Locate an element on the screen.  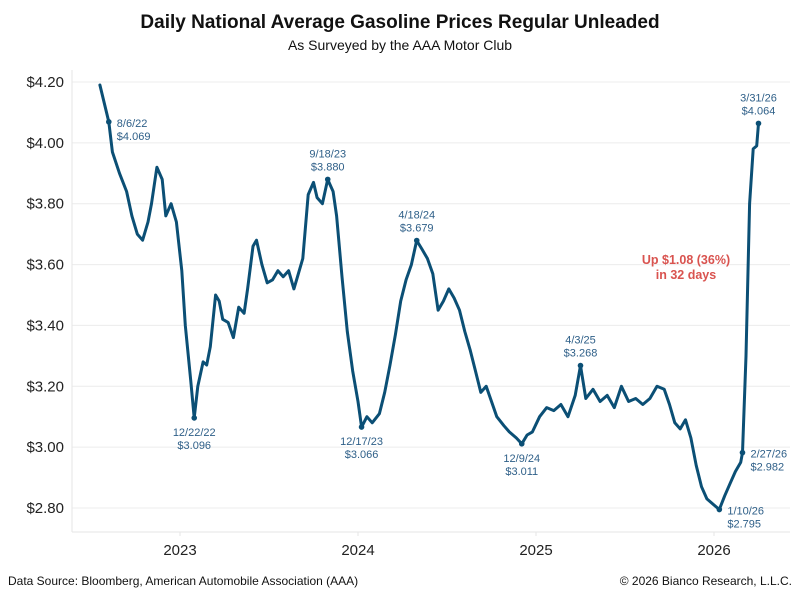
y-tick-label: $3.60 is located at coordinates (45, 265).